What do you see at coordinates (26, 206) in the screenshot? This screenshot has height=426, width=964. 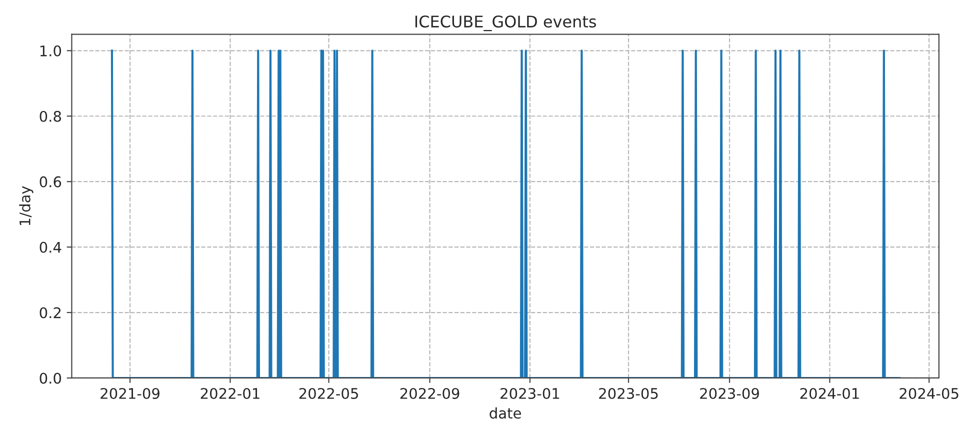 I see `y-axis-title: 1/day` at bounding box center [26, 206].